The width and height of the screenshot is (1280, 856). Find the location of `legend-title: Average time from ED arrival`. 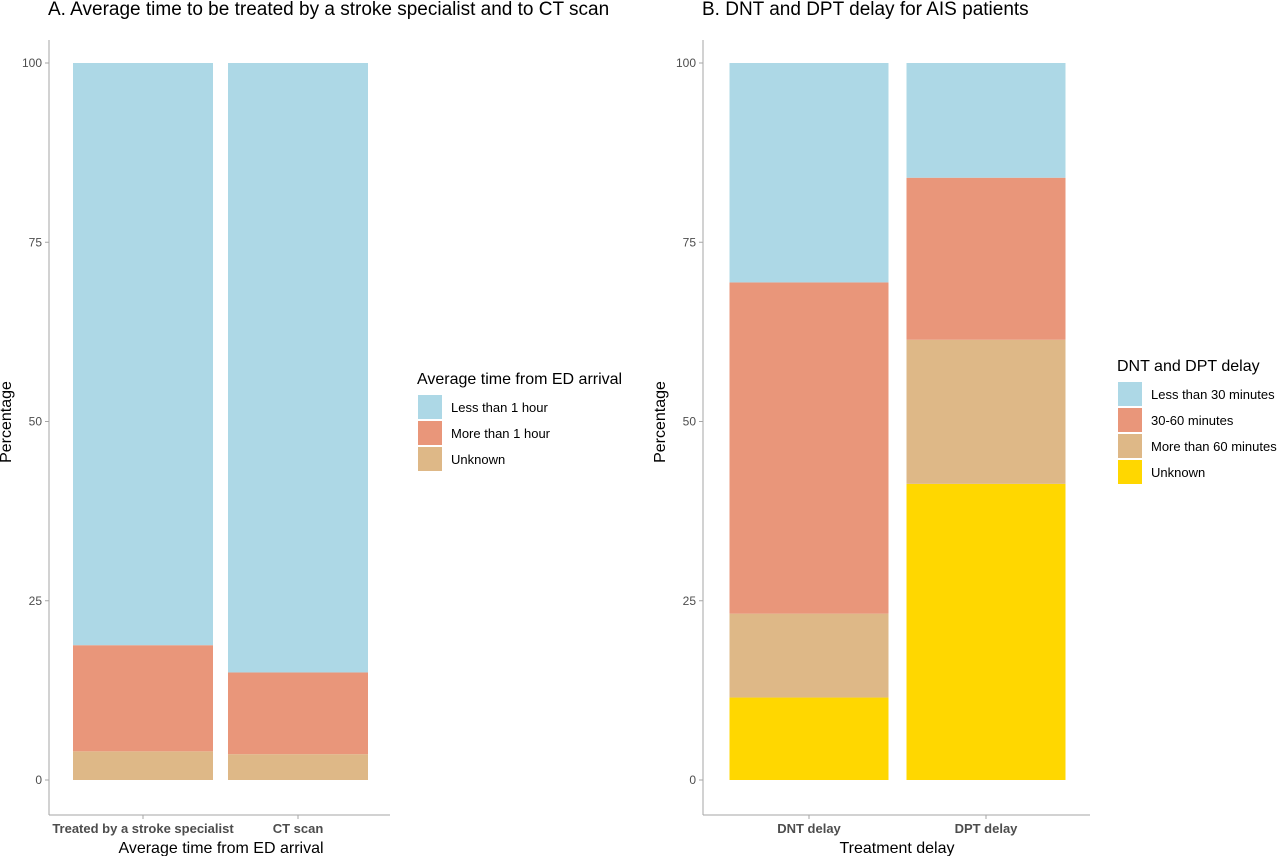

legend-title: Average time from ED arrival is located at coordinates (519, 379).